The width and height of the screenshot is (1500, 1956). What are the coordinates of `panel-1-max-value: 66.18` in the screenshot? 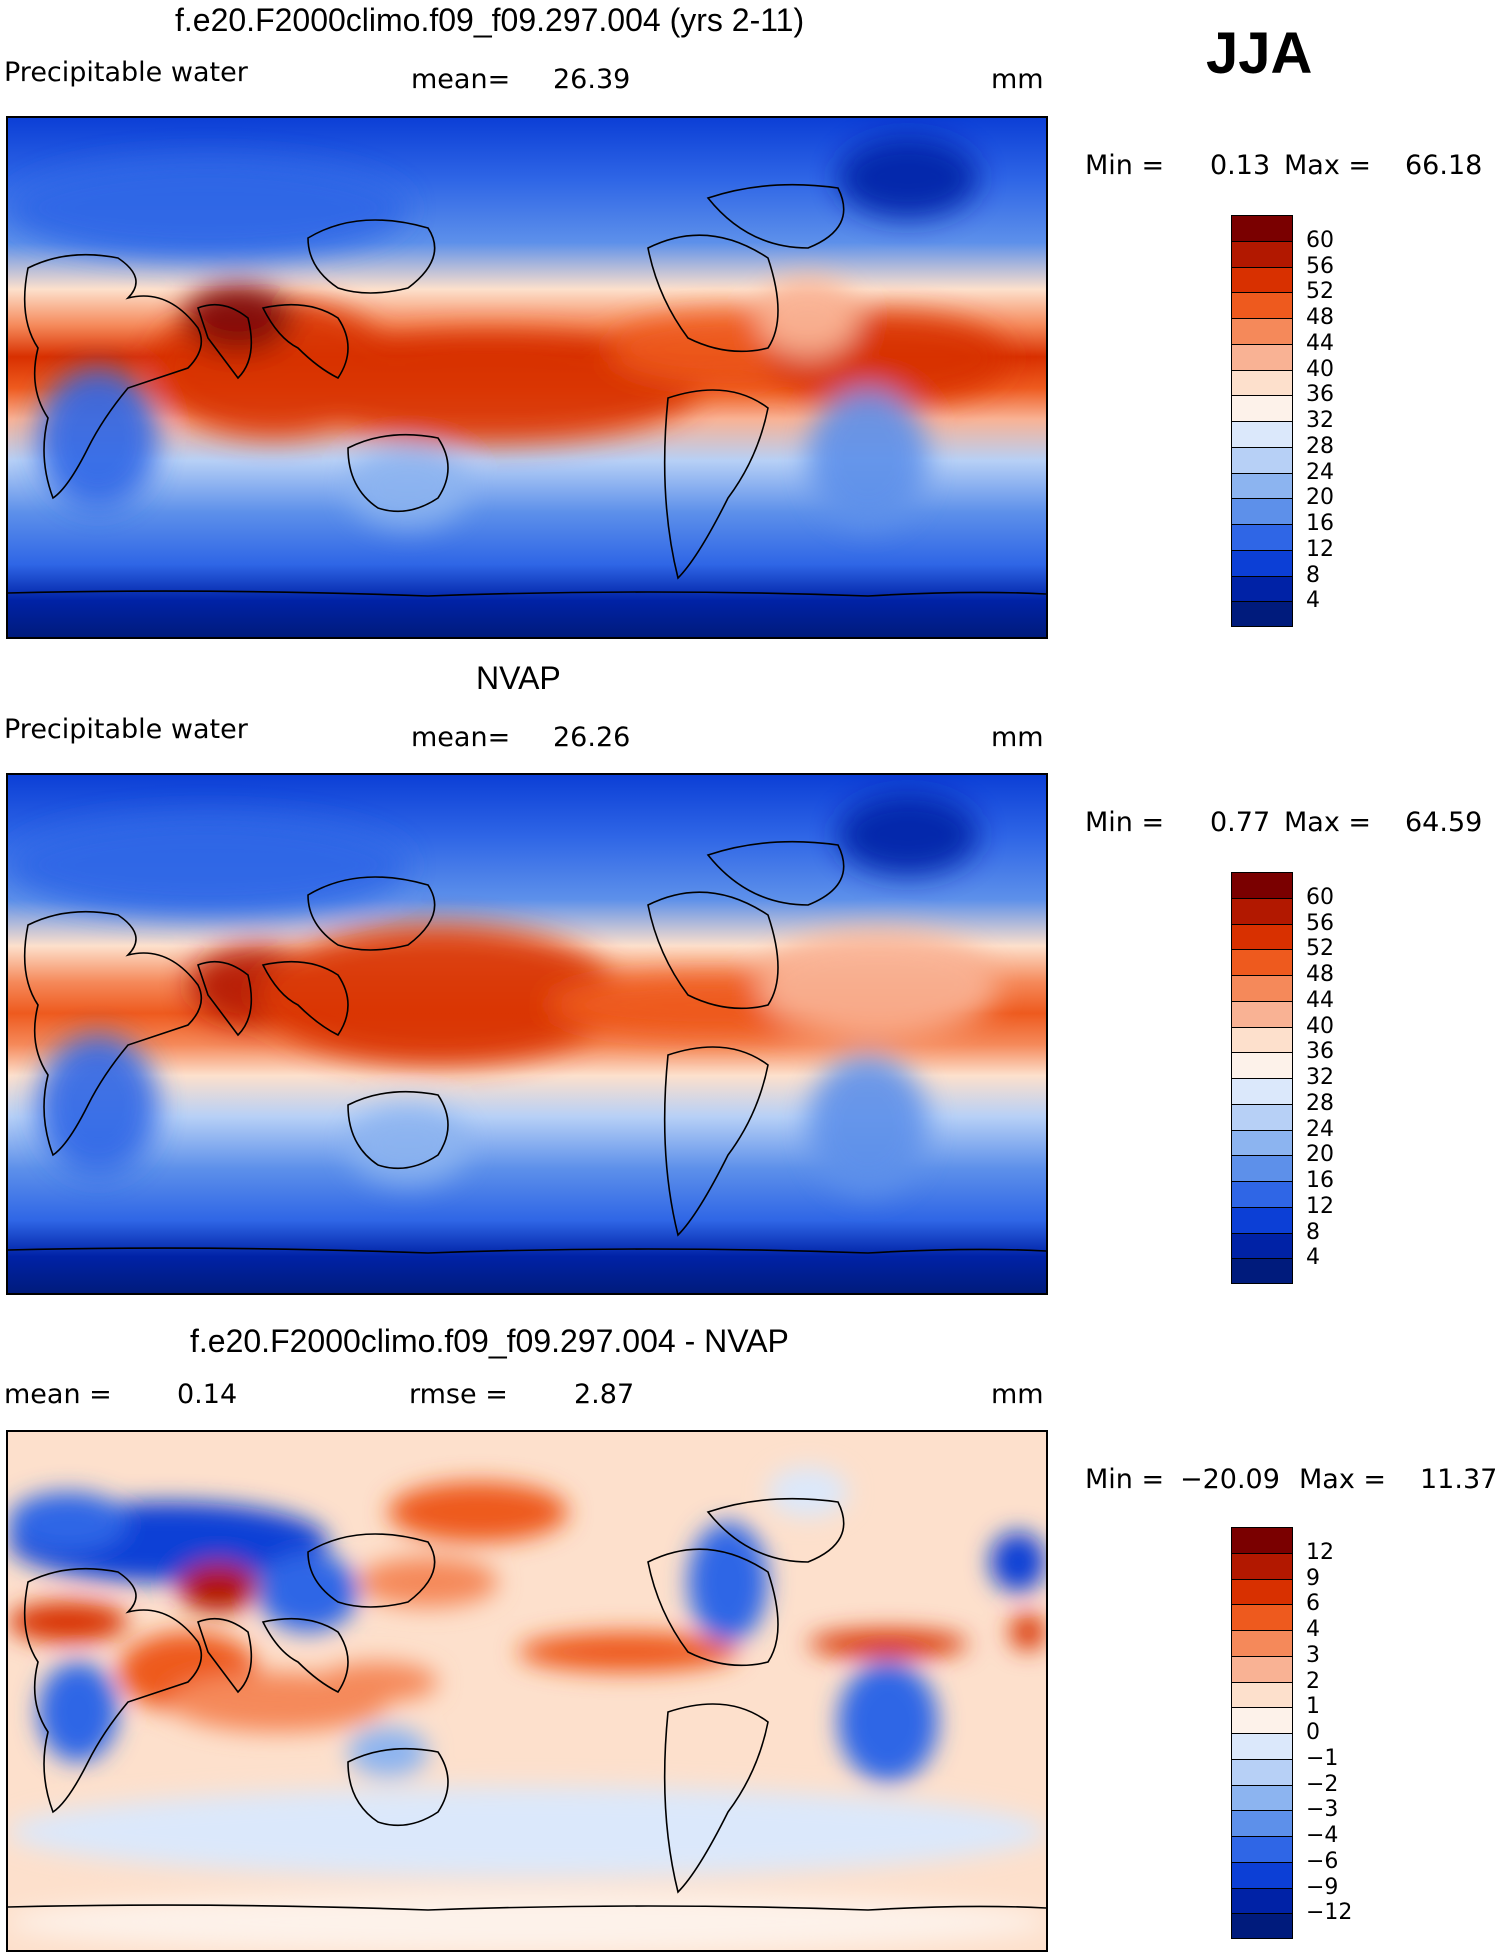 It's located at (1444, 165).